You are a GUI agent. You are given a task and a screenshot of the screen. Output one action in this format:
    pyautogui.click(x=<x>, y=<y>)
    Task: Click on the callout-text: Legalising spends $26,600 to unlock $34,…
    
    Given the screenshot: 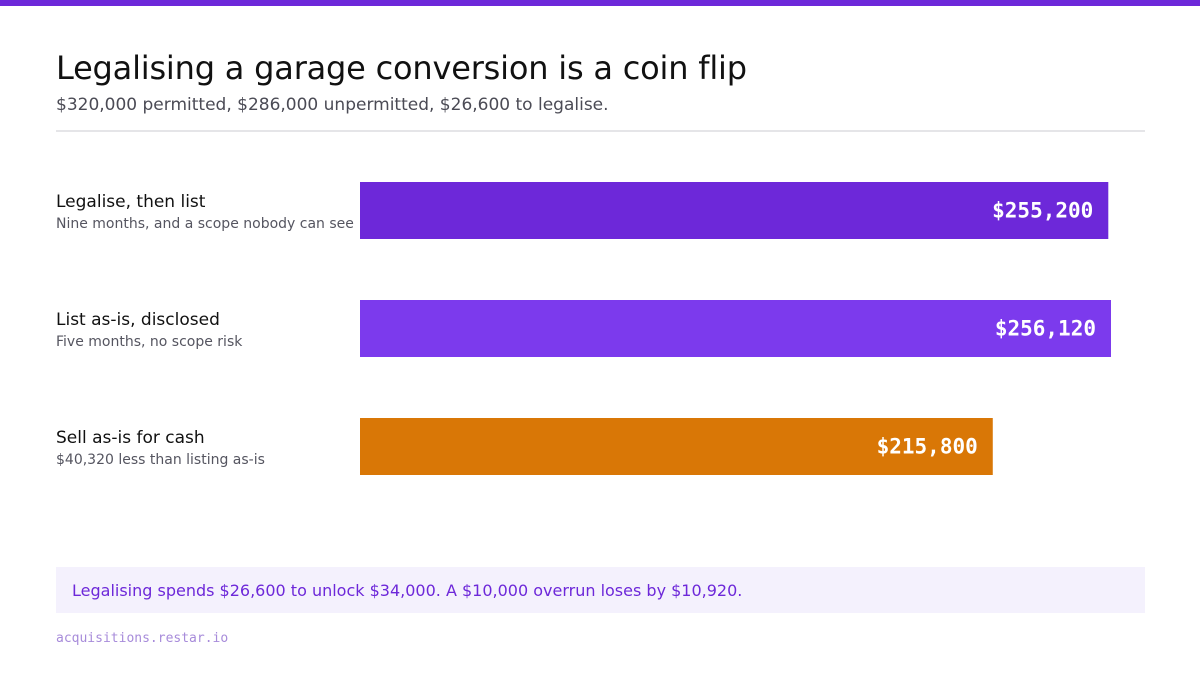 What is the action you would take?
    pyautogui.click(x=407, y=590)
    